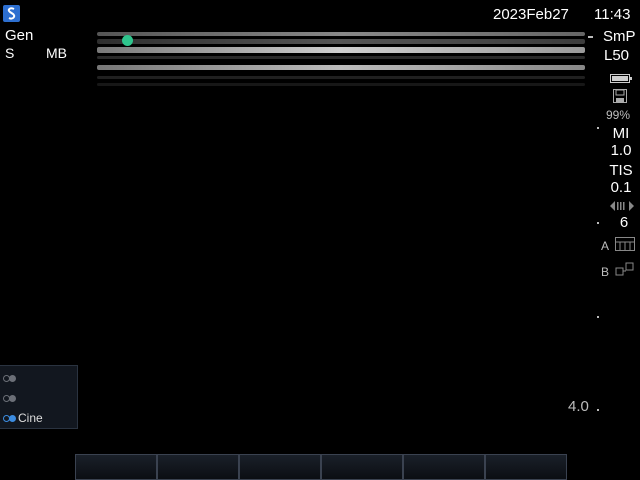  I want to click on clock-time: 11:43, so click(612, 14).